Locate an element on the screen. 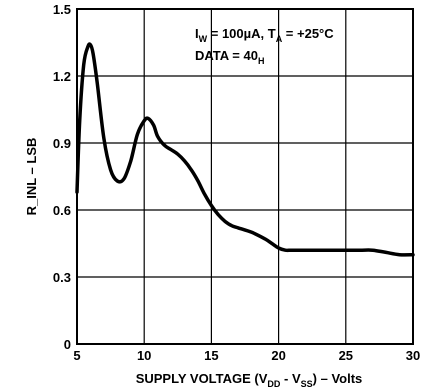  x-tick-label: 5 is located at coordinates (76, 355).